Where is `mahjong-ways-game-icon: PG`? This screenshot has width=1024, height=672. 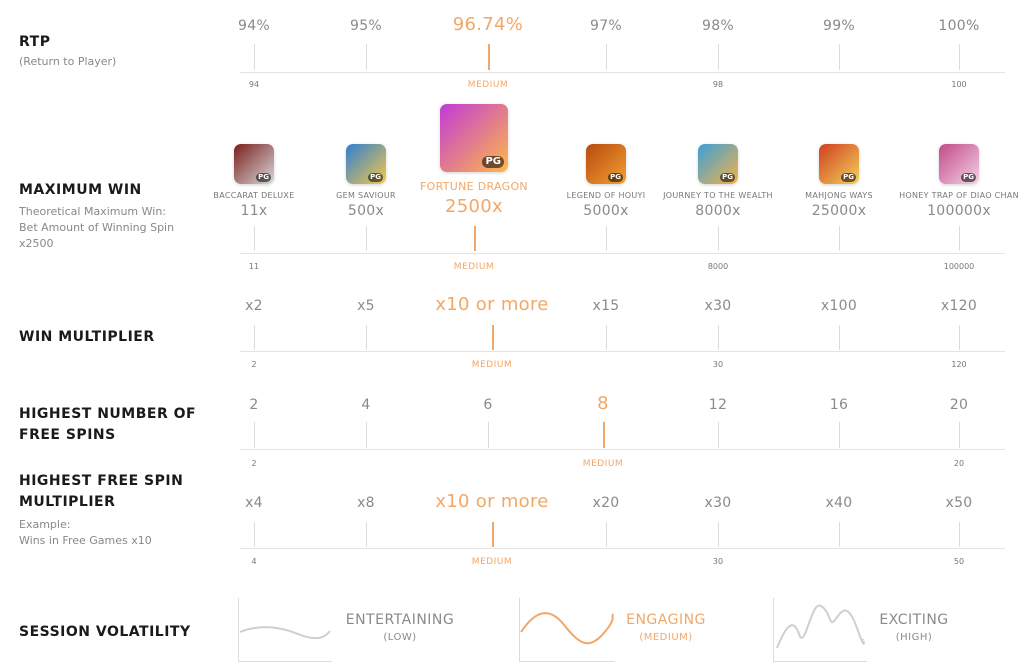
mahjong-ways-game-icon: PG is located at coordinates (839, 164).